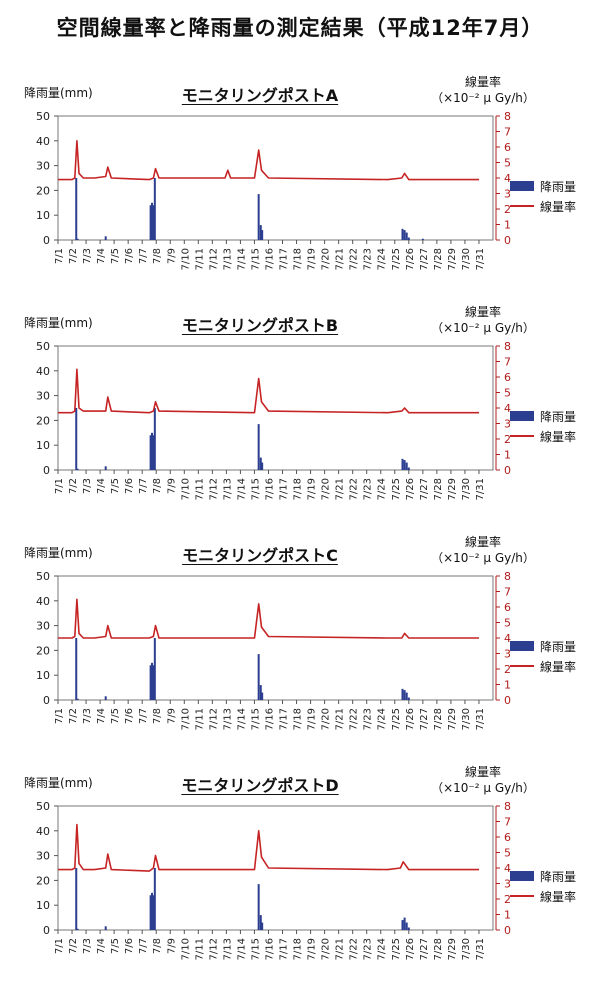 This screenshot has width=600, height=998. Describe the element at coordinates (326, 719) in the screenshot. I see `x-tick-label: 7/20` at that location.